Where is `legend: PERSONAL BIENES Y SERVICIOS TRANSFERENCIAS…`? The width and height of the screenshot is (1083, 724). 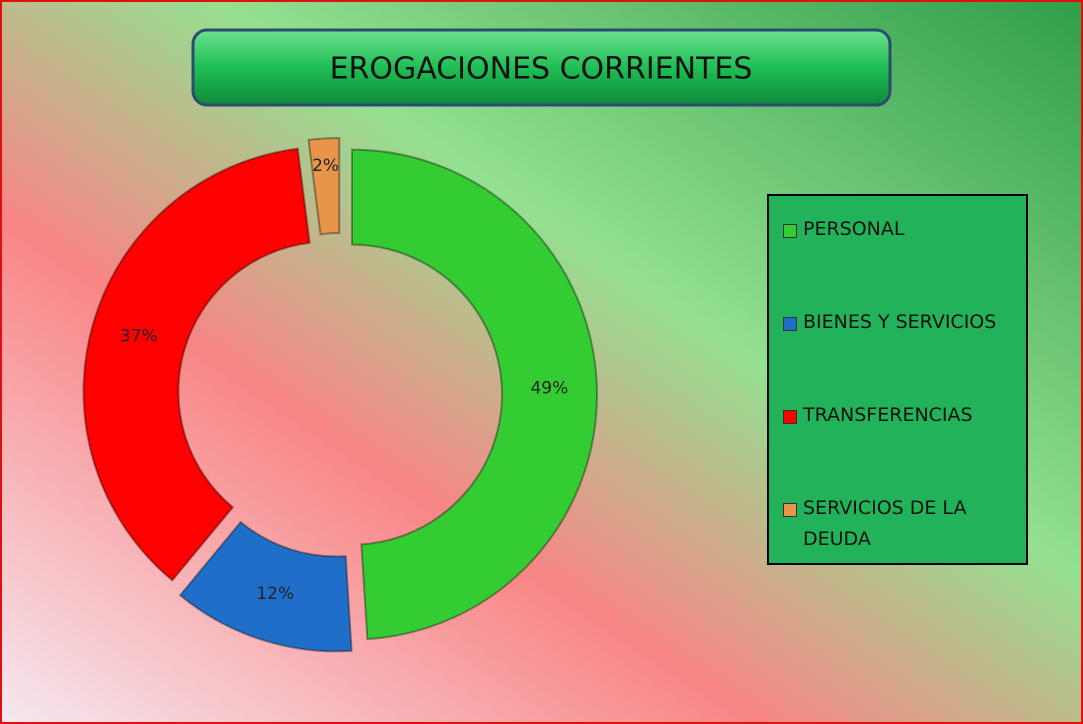
legend: PERSONAL BIENES Y SERVICIOS TRANSFERENCIAS… is located at coordinates (897, 379).